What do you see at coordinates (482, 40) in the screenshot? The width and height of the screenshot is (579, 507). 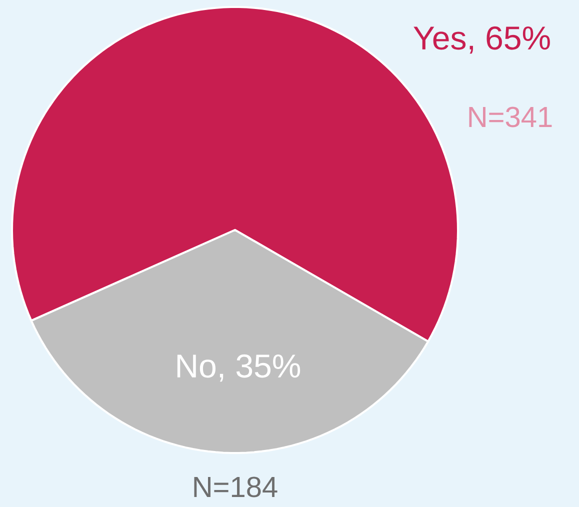 I see `slice-label: Yes, 65%` at bounding box center [482, 40].